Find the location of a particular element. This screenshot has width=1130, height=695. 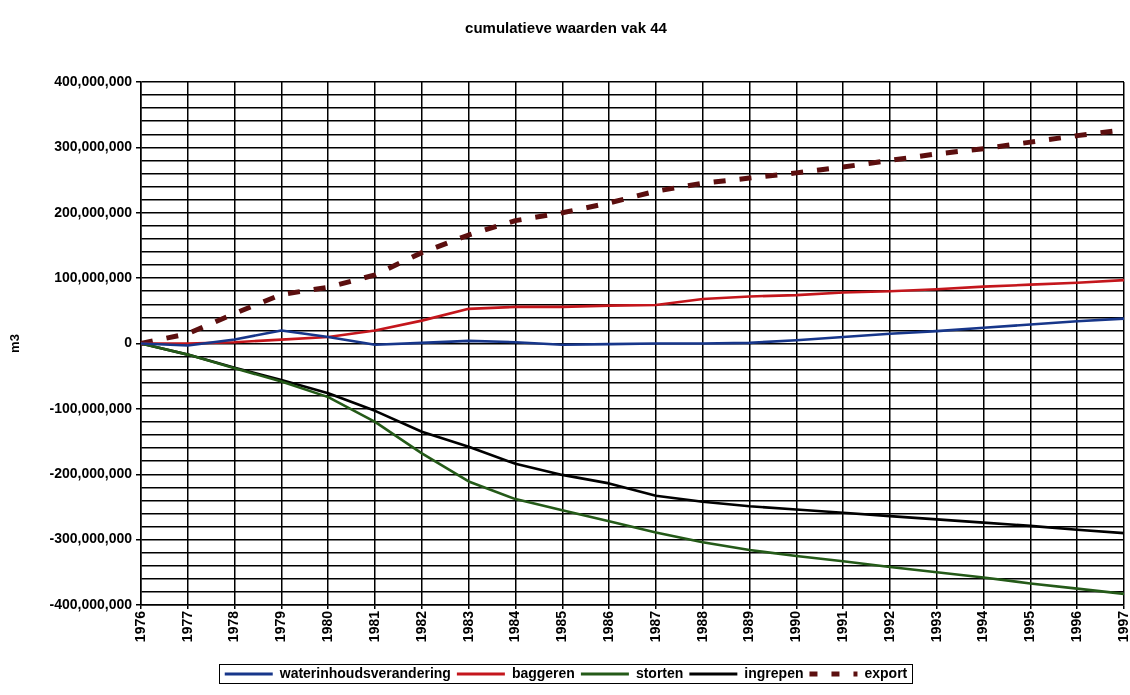

y-tick-label: 0 is located at coordinates (128, 342).